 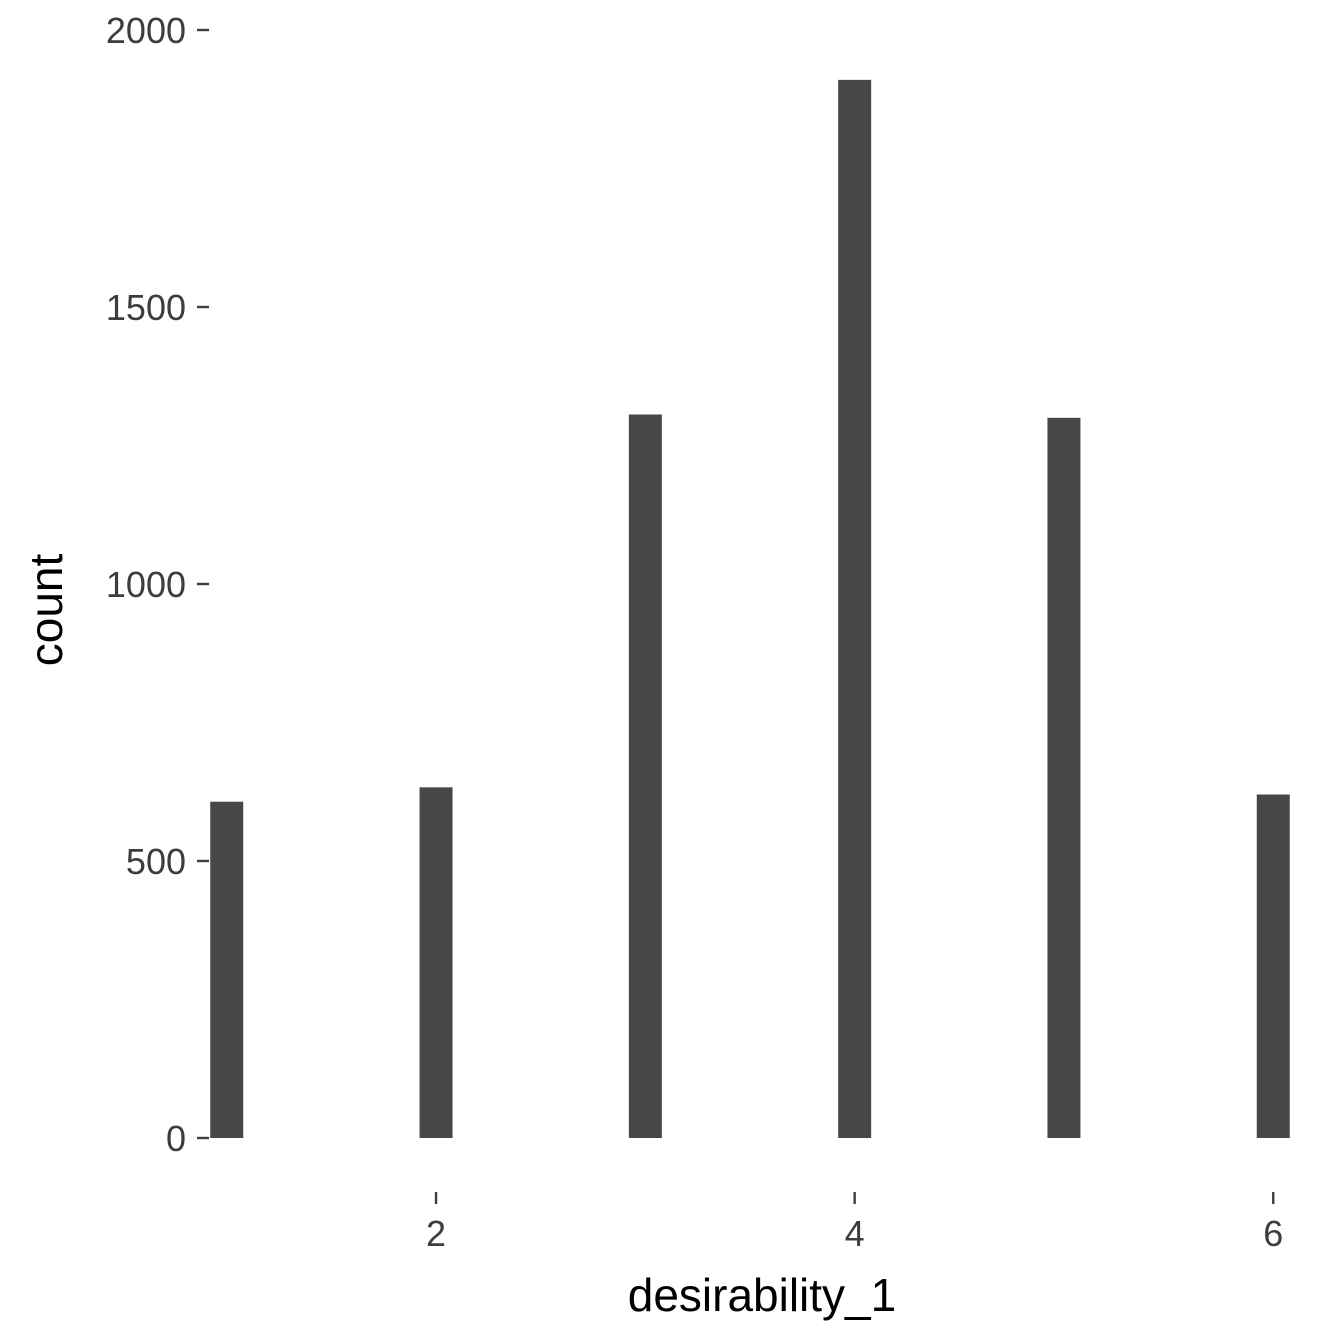 What do you see at coordinates (146, 30) in the screenshot?
I see `y-tick-label: 2000` at bounding box center [146, 30].